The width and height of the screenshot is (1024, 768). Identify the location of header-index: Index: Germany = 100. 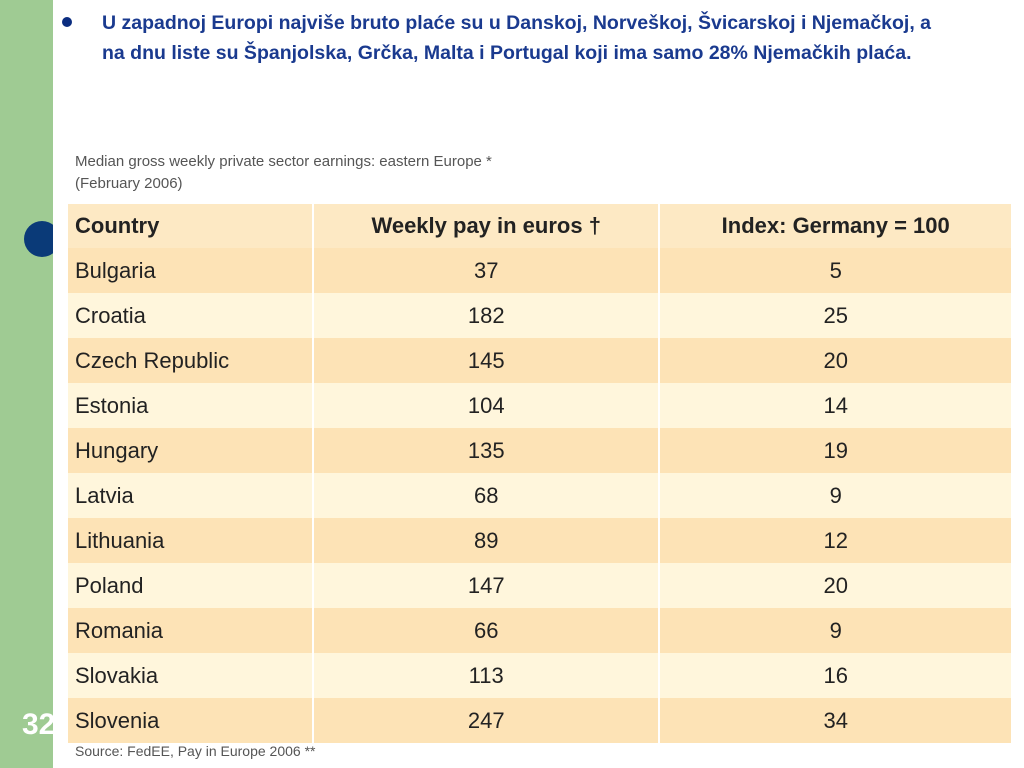
(835, 226).